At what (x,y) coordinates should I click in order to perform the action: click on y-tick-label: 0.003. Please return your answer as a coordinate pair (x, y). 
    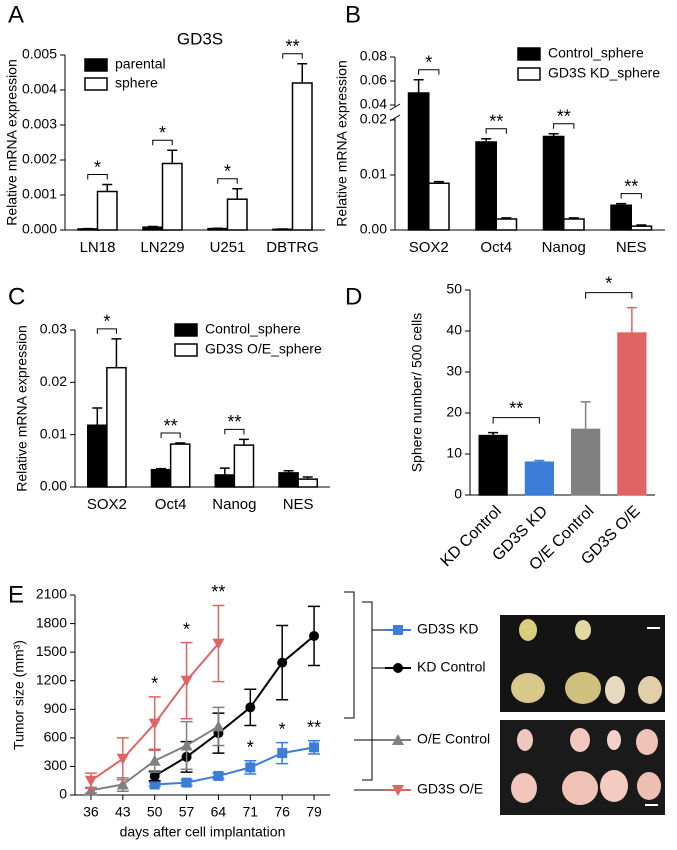
    Looking at the image, I should click on (39, 124).